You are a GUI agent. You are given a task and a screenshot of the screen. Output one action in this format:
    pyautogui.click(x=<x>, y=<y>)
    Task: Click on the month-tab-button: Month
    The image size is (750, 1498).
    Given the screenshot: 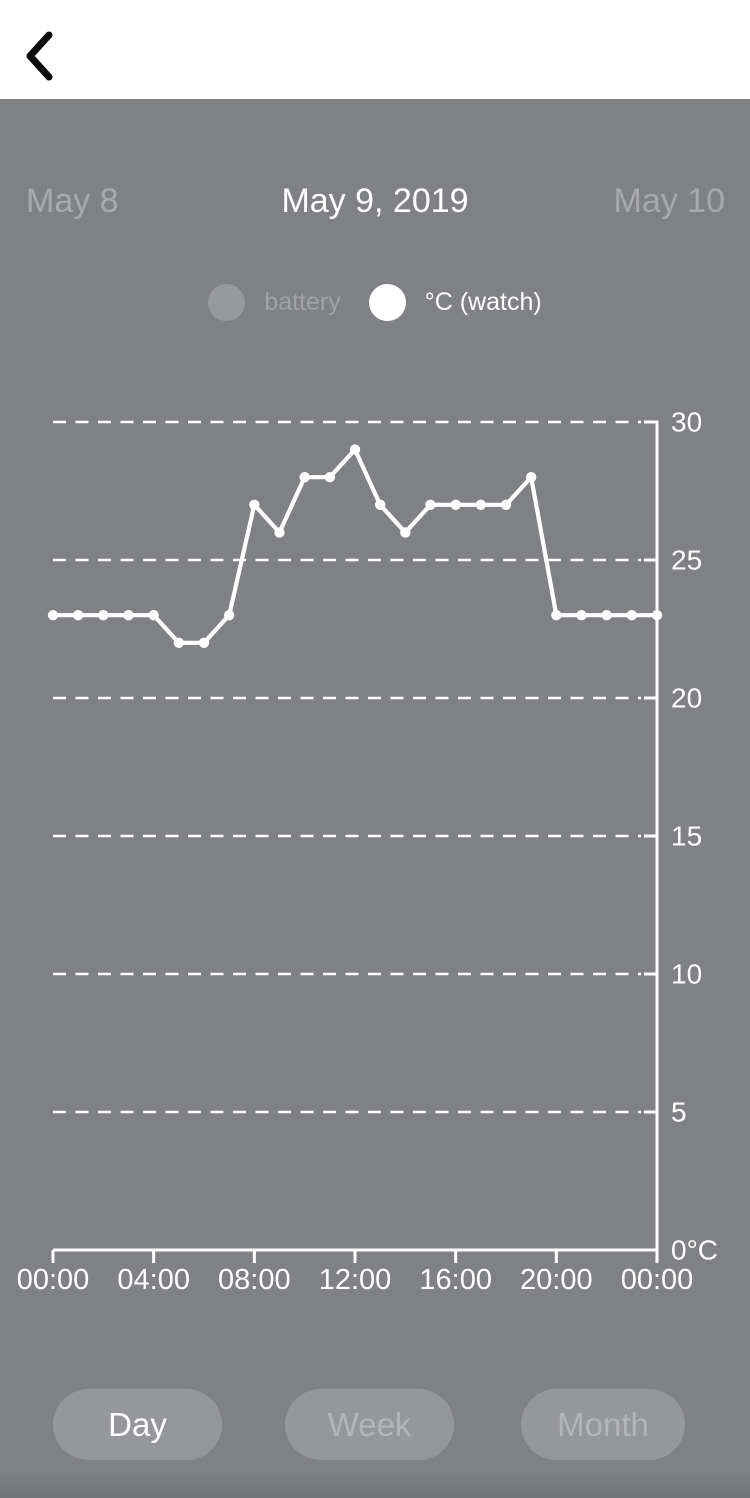 What is the action you would take?
    pyautogui.click(x=603, y=1424)
    